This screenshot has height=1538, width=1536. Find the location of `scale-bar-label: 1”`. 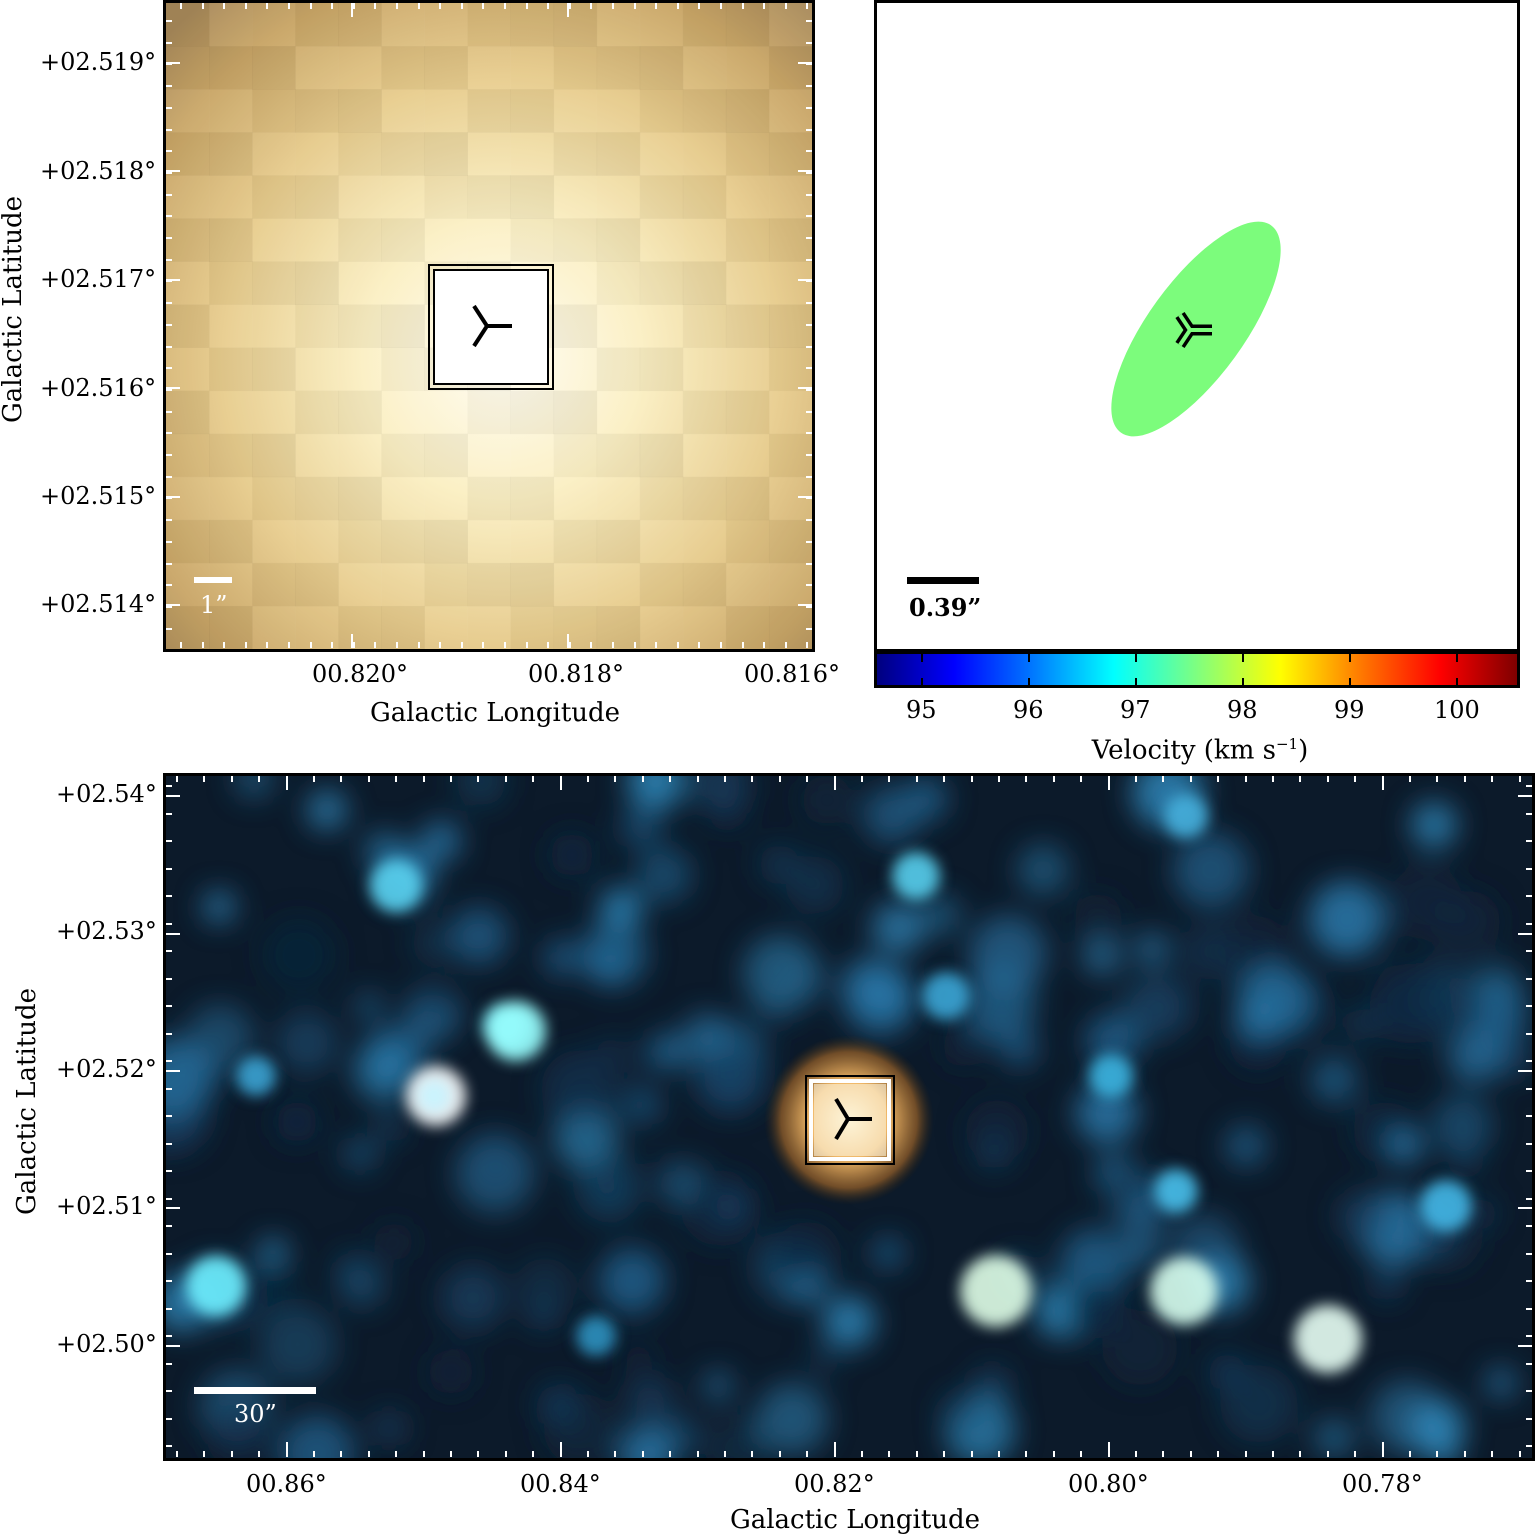

scale-bar-label: 1” is located at coordinates (214, 605).